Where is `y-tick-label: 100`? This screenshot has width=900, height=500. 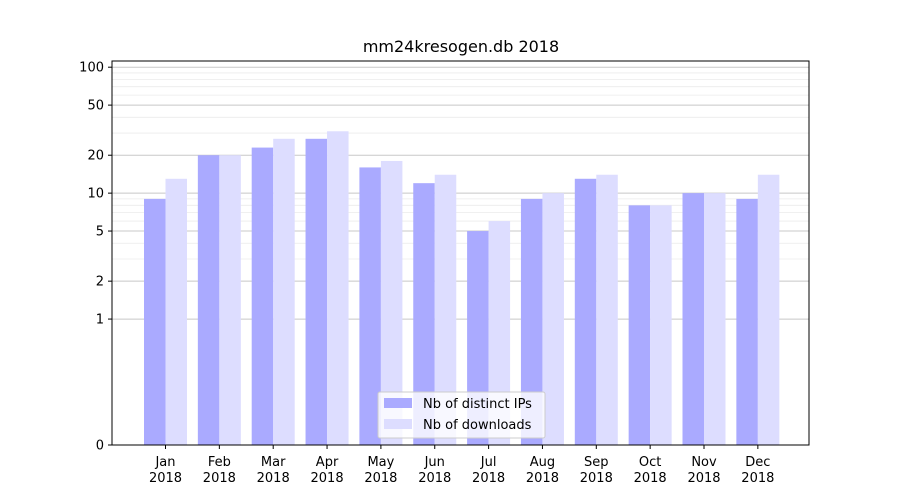 y-tick-label: 100 is located at coordinates (91, 68).